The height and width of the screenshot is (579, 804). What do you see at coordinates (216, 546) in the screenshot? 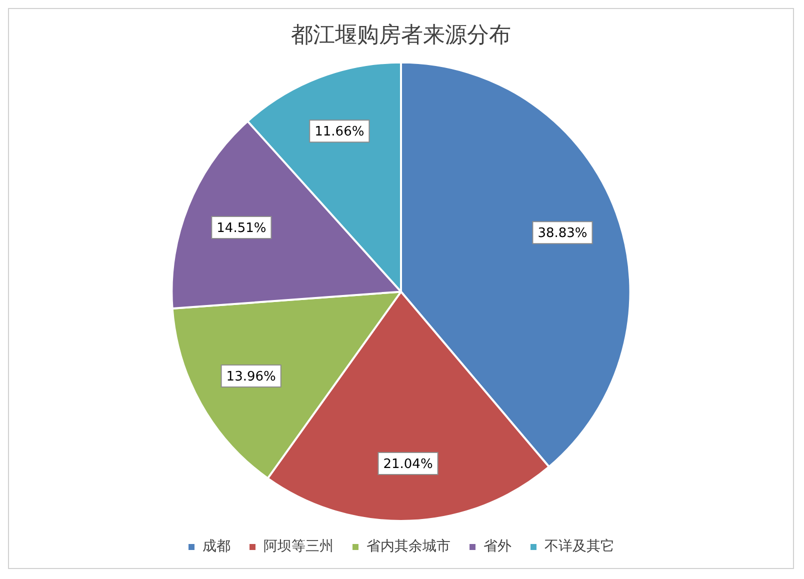
I see `legend-label: 成都` at bounding box center [216, 546].